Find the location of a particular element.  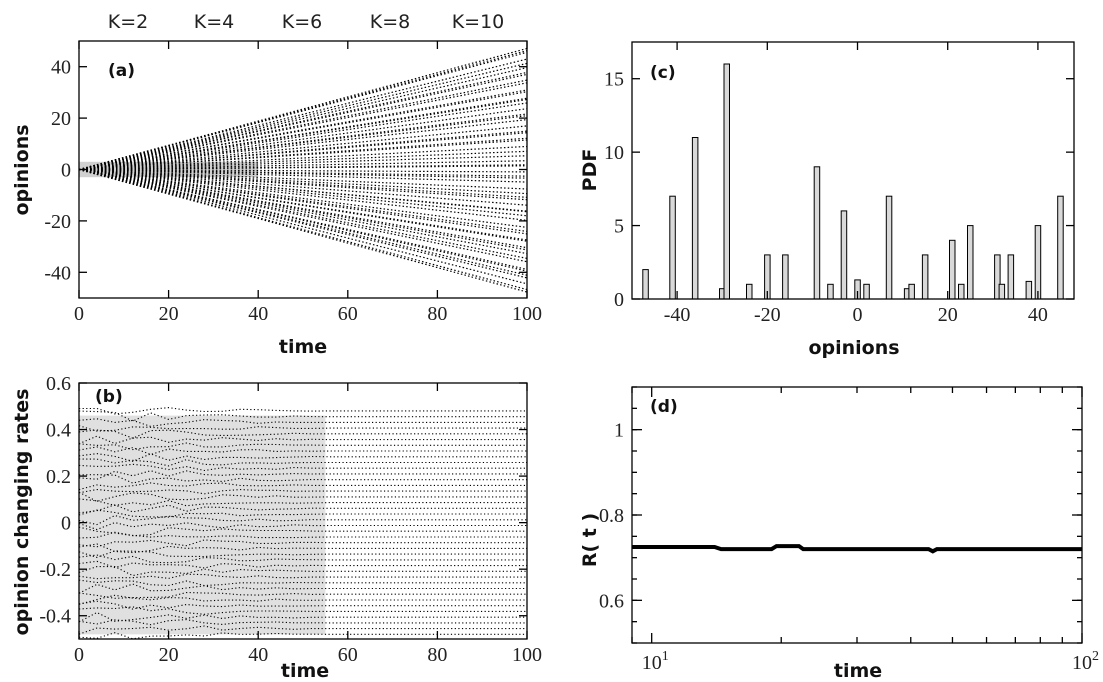

x-tick-label: 60 is located at coordinates (348, 314).